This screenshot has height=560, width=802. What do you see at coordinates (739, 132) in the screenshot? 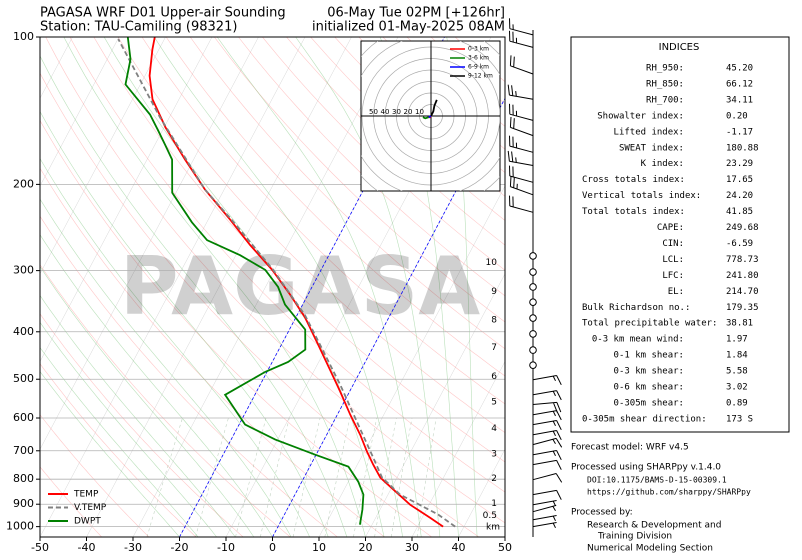
I see `index-value: -1.17` at bounding box center [739, 132].